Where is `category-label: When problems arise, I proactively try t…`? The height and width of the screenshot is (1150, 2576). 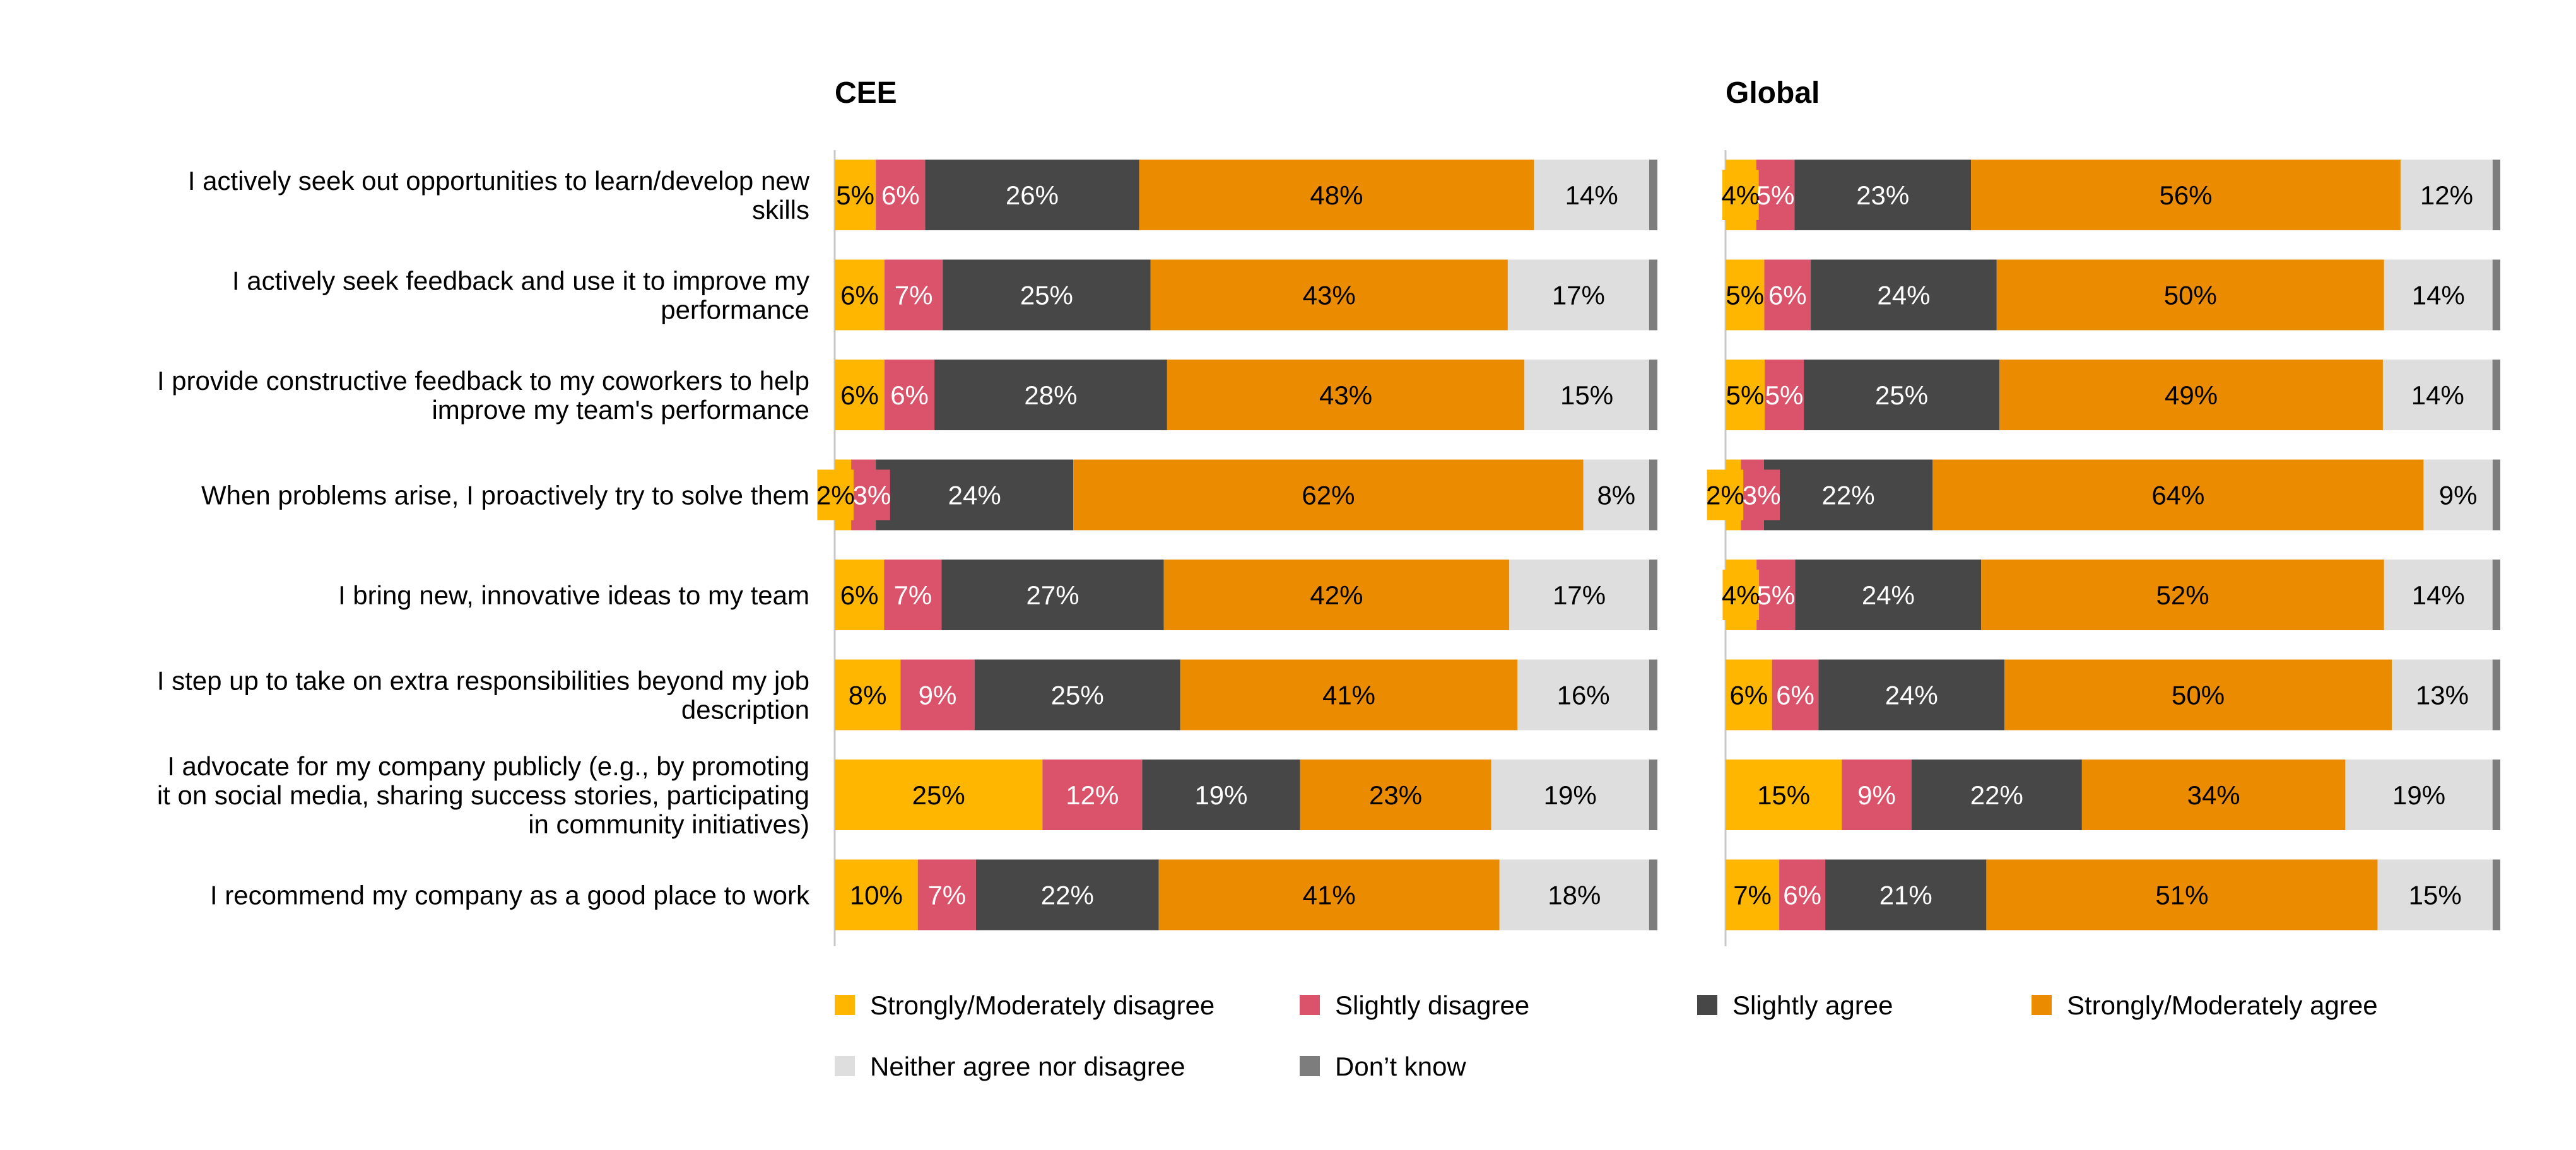 category-label: When problems arise, I proactively try t… is located at coordinates (505, 495).